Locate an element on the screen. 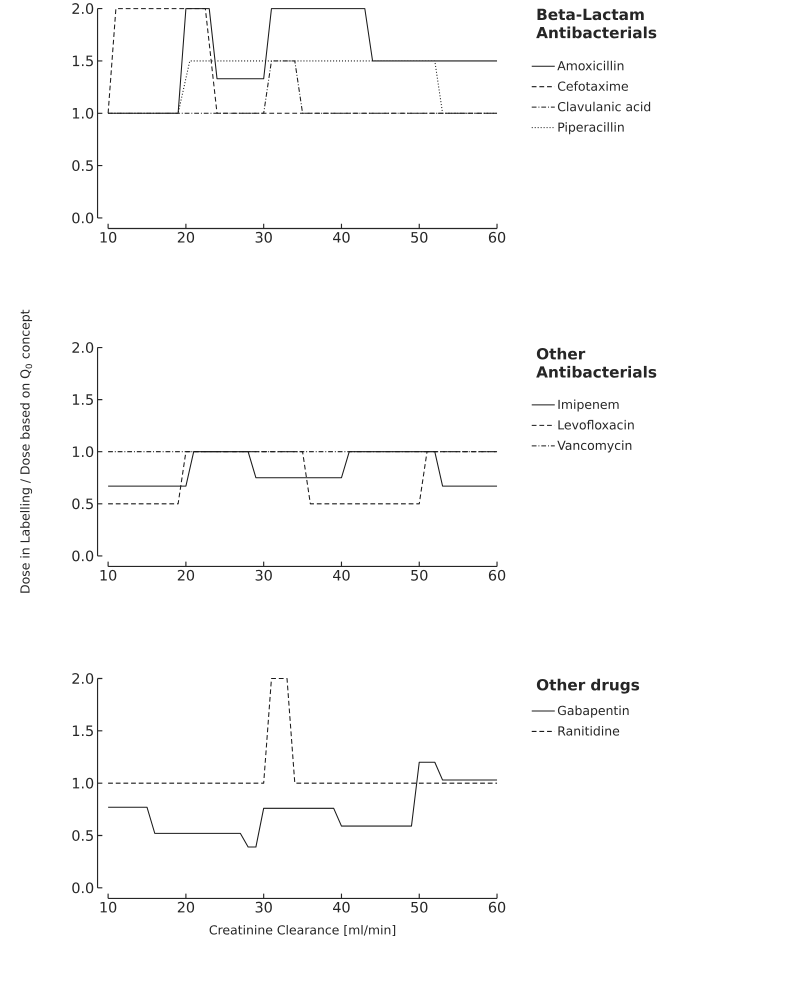  legend-label: Vancomycin is located at coordinates (594, 446).